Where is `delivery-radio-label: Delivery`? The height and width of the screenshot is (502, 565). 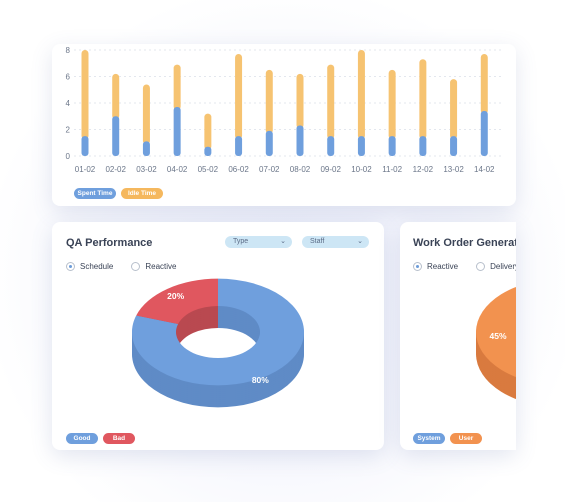
delivery-radio-label: Delivery is located at coordinates (503, 266).